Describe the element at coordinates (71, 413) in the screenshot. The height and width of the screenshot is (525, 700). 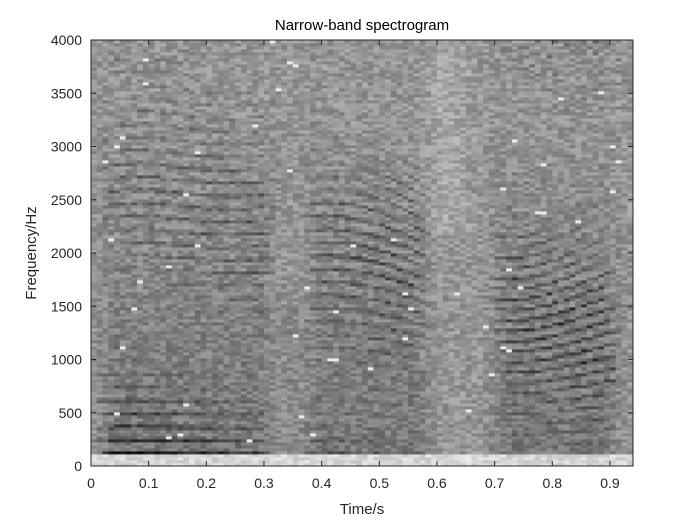
I see `y-tick-label: 500` at that location.